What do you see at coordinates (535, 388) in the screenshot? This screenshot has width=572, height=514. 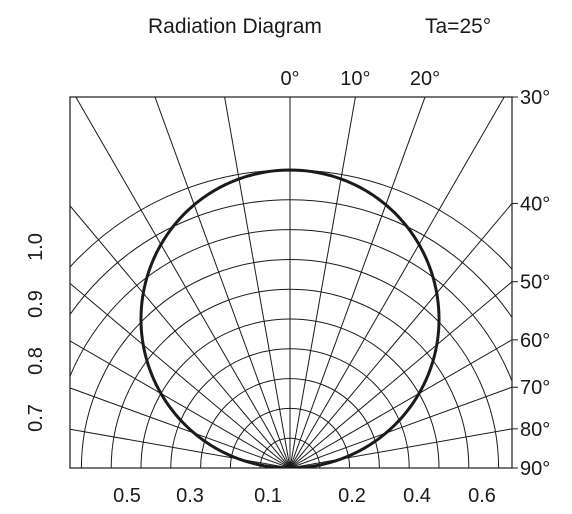 I see `right-angle-label: 70°` at bounding box center [535, 388].